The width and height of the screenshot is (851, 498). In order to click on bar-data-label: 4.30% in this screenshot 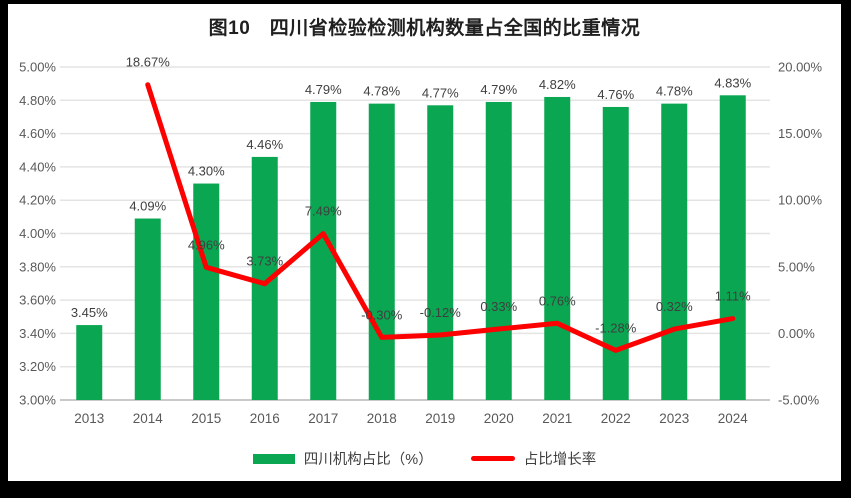, I will do `click(206, 171)`.